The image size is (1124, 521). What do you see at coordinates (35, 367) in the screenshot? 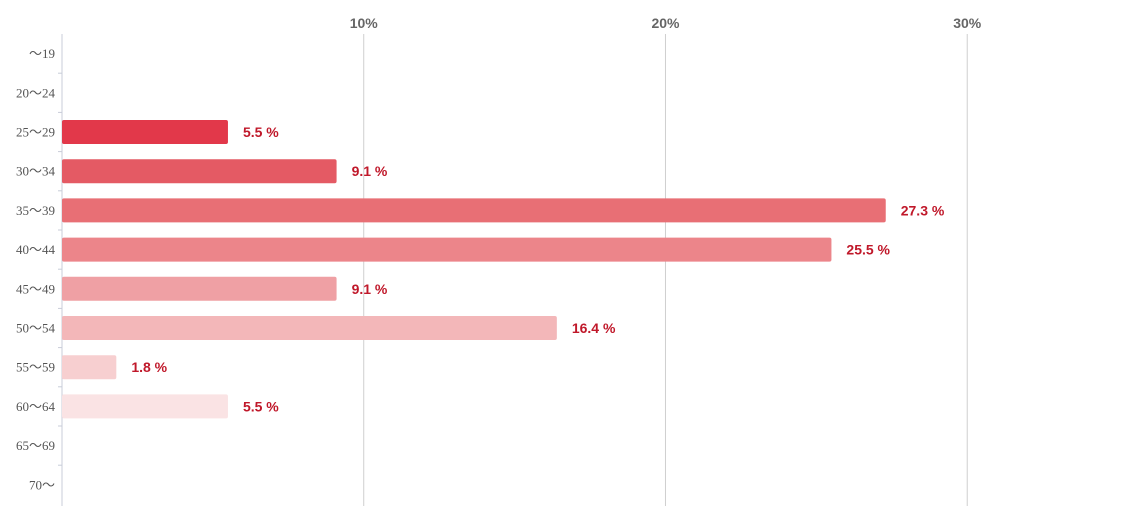
I see `category-label: 55〜59` at bounding box center [35, 367].